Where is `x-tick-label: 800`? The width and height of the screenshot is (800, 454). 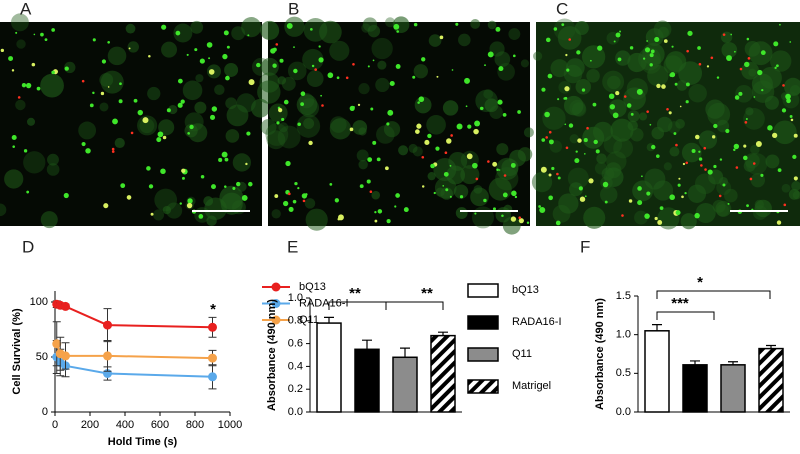 x-tick-label: 800 is located at coordinates (195, 425).